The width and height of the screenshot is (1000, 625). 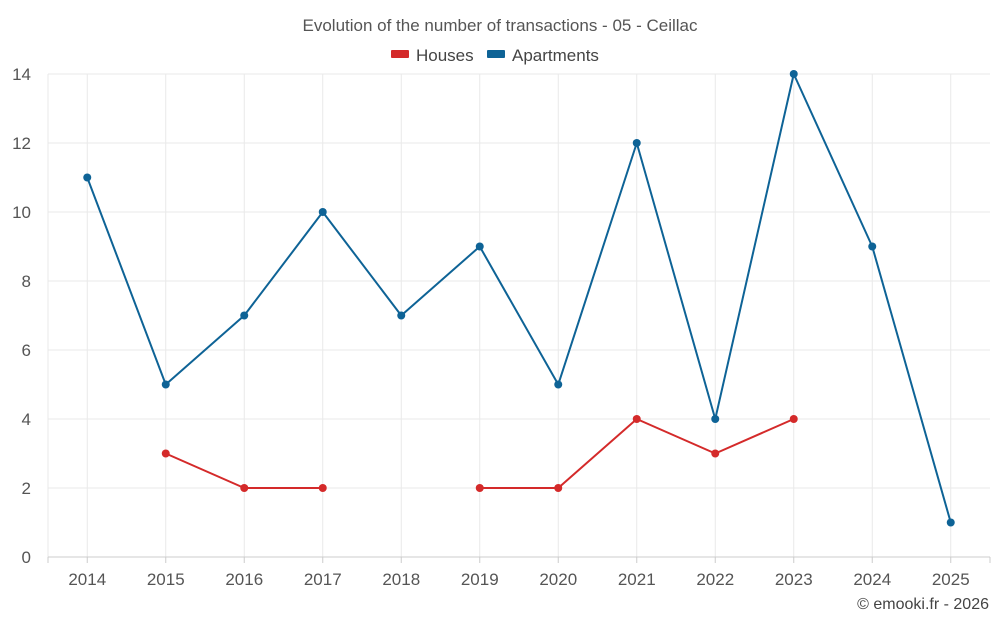 I want to click on legend-item-apartments: Apartments, so click(x=543, y=55).